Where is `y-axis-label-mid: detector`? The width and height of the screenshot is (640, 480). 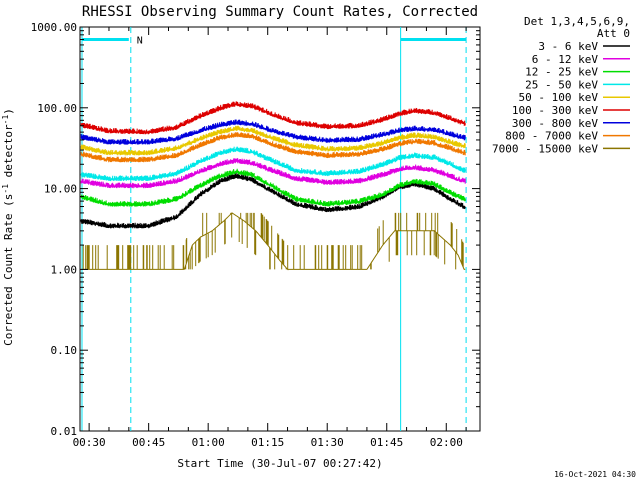
y-axis-label-mid: detector is located at coordinates (8, 154).